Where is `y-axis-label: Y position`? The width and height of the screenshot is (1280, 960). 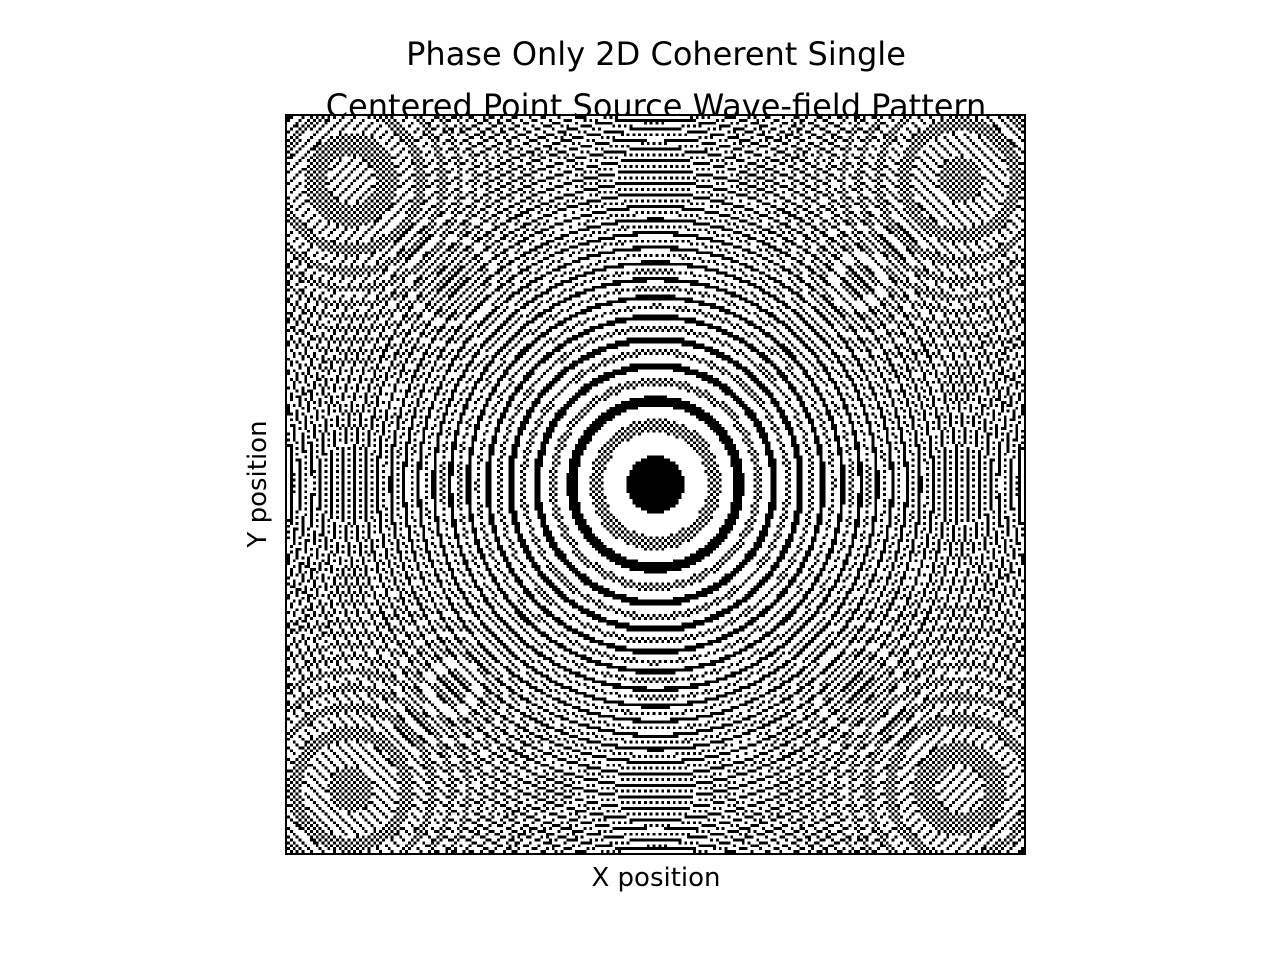 y-axis-label: Y position is located at coordinates (258, 484).